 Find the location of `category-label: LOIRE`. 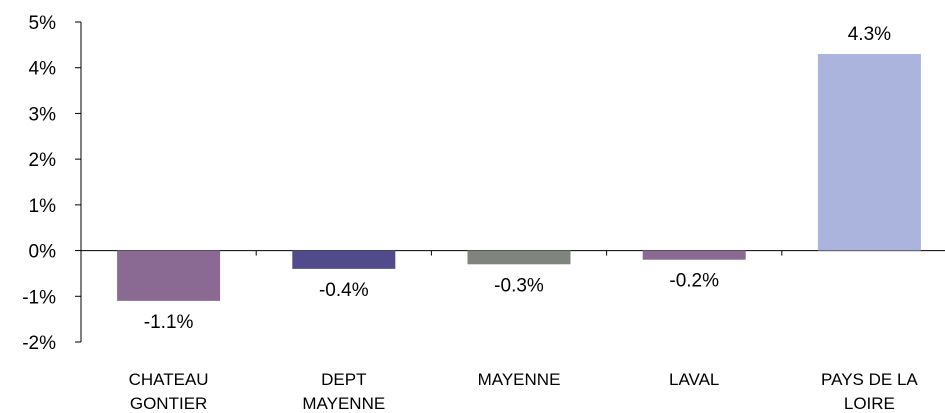

category-label: LOIRE is located at coordinates (869, 403).